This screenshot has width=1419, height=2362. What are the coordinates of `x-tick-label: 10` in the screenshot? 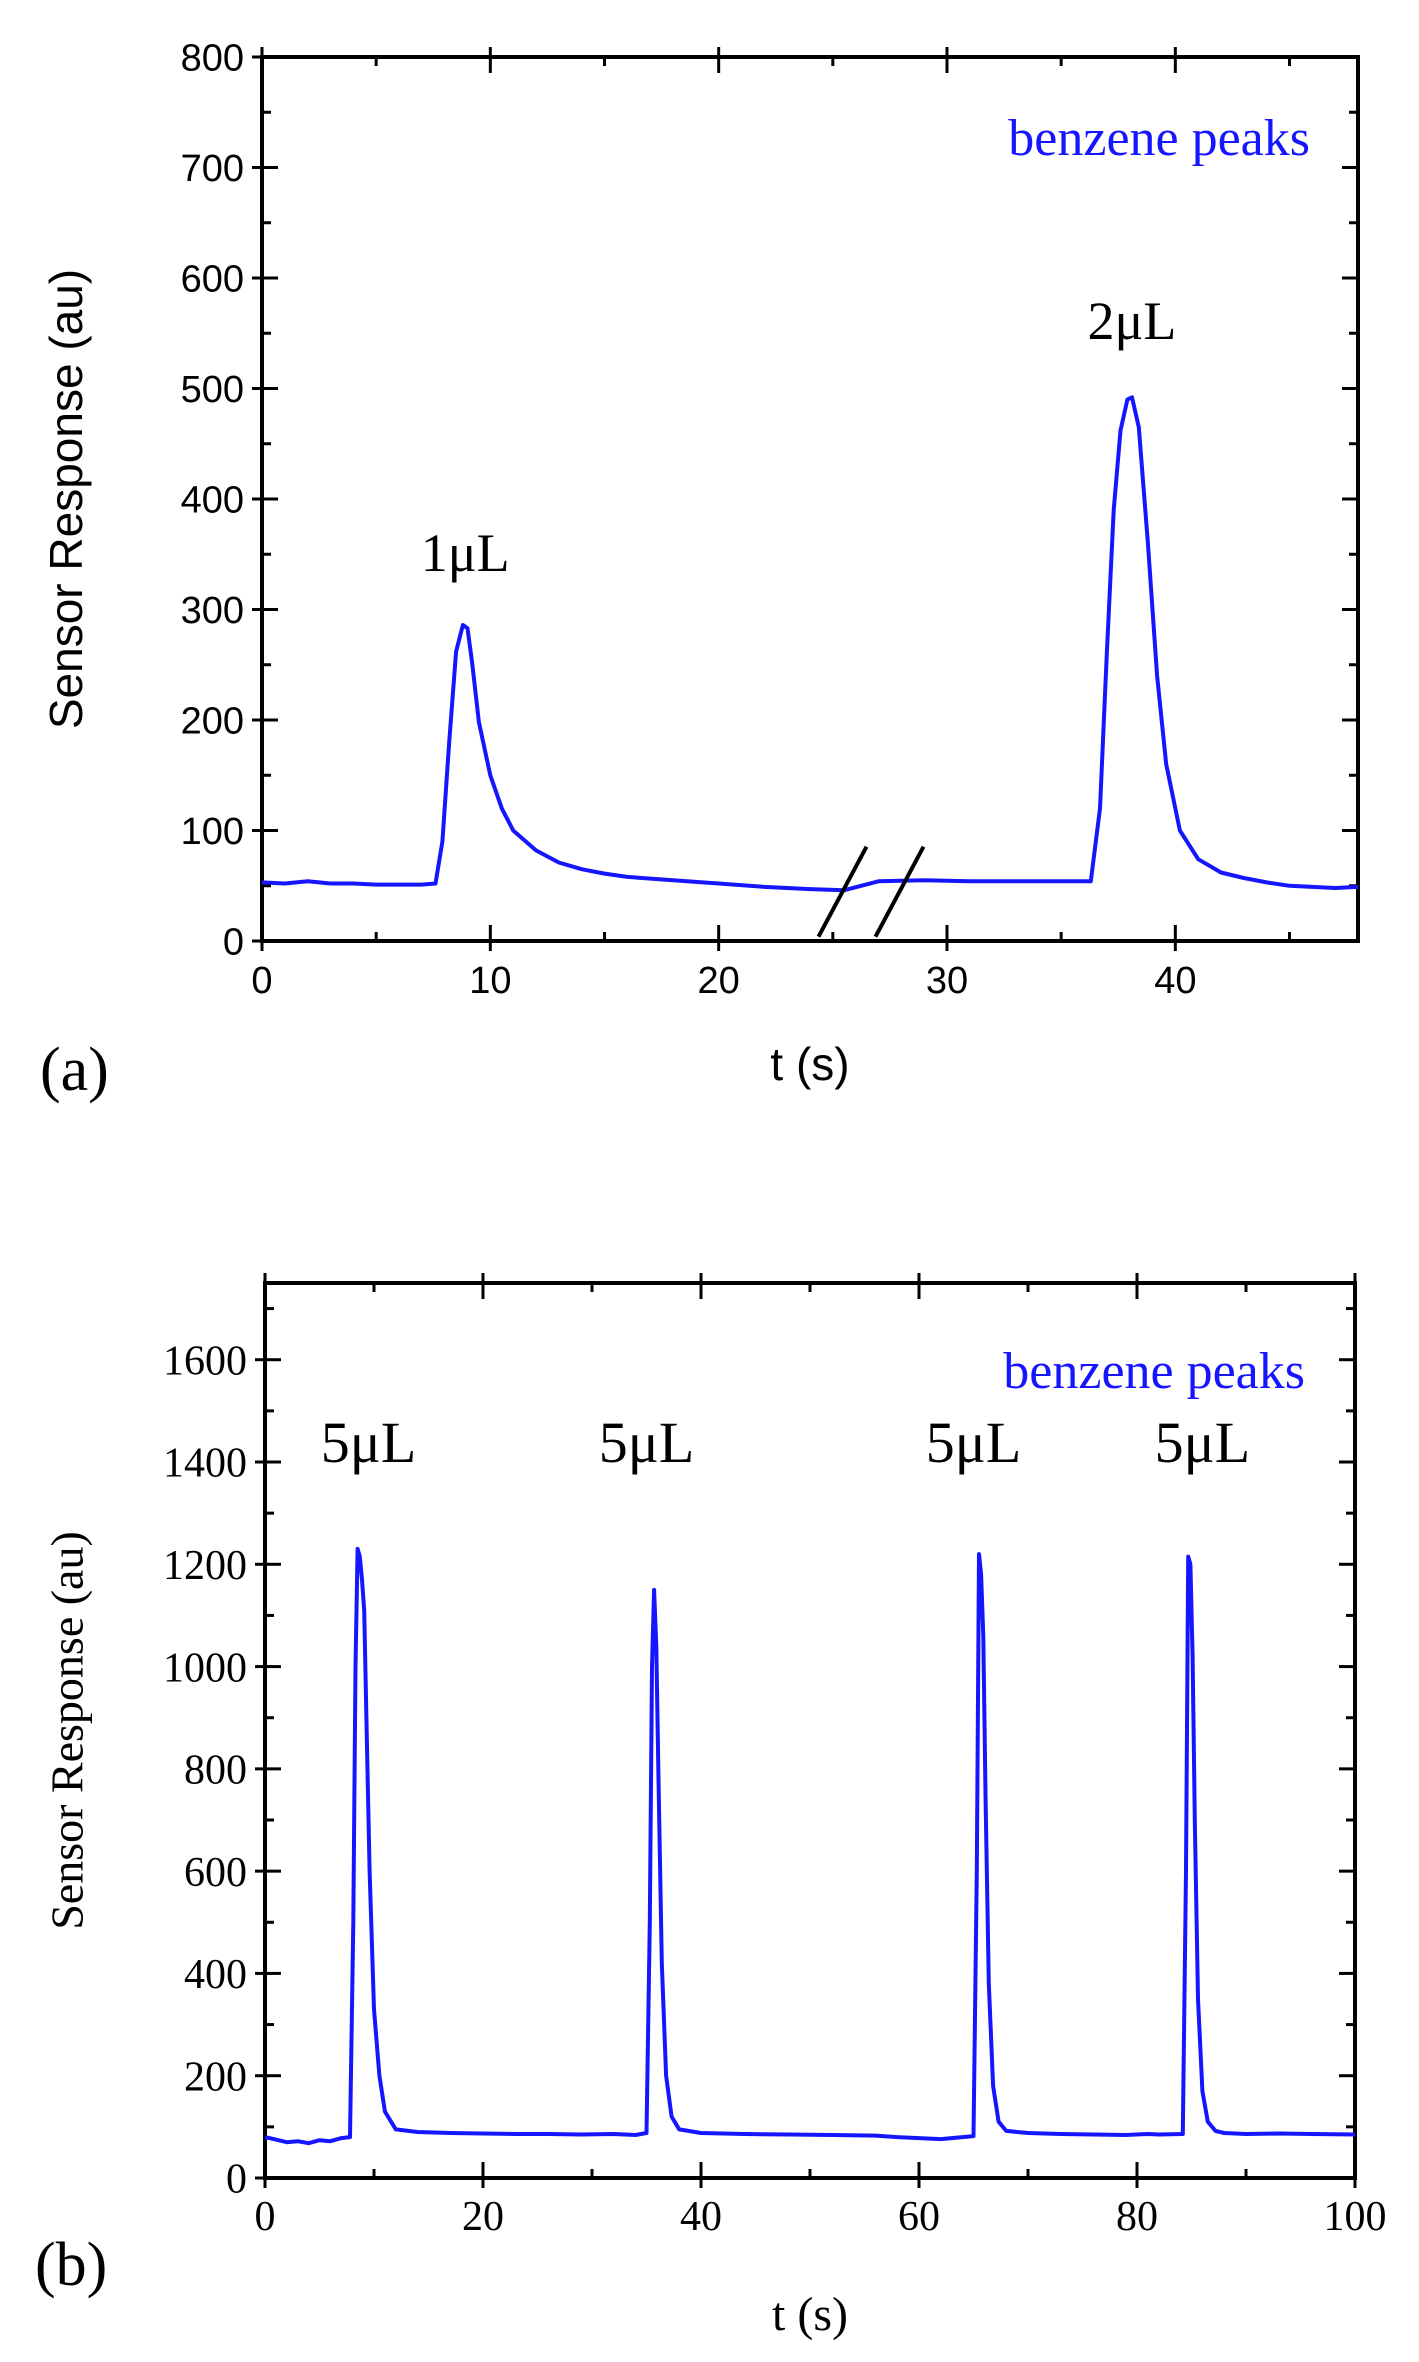 It's located at (490, 981).